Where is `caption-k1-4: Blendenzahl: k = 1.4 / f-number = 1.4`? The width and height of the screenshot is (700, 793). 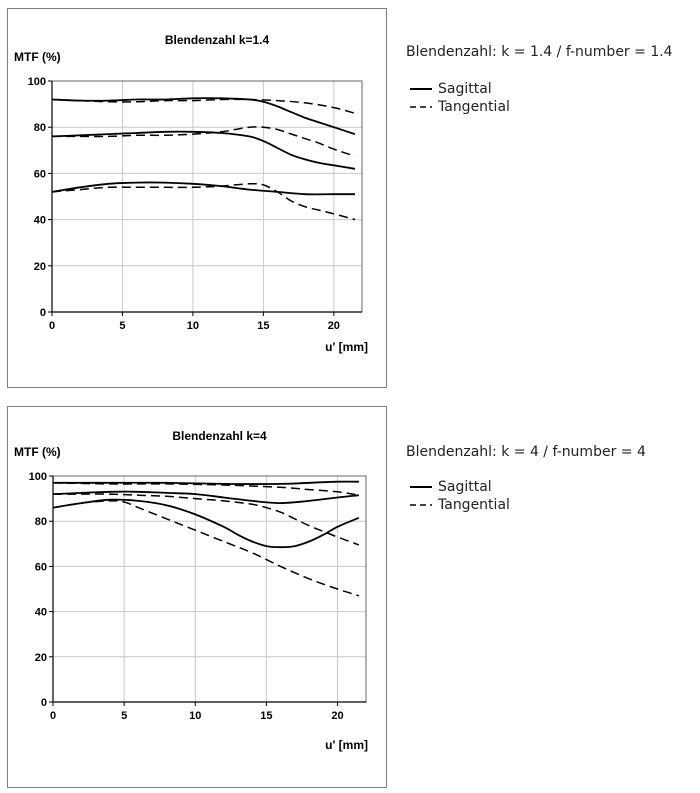 caption-k1-4: Blendenzahl: k = 1.4 / f-number = 1.4 is located at coordinates (539, 52).